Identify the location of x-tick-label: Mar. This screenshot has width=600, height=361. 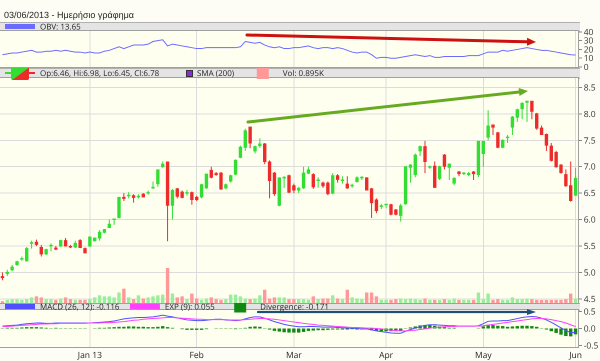
(294, 355).